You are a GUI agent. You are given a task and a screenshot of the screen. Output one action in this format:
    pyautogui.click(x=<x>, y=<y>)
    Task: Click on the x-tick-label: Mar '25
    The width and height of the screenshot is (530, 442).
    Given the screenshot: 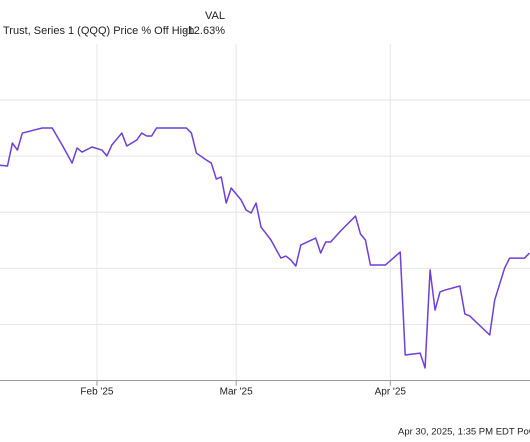 What is the action you would take?
    pyautogui.click(x=236, y=391)
    